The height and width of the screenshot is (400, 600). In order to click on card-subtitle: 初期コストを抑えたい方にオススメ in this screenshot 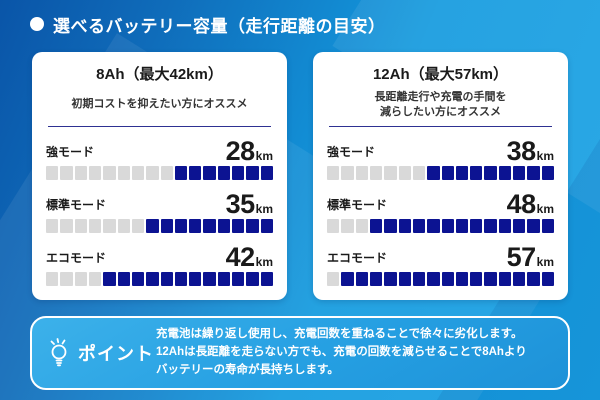, I will do `click(159, 104)`.